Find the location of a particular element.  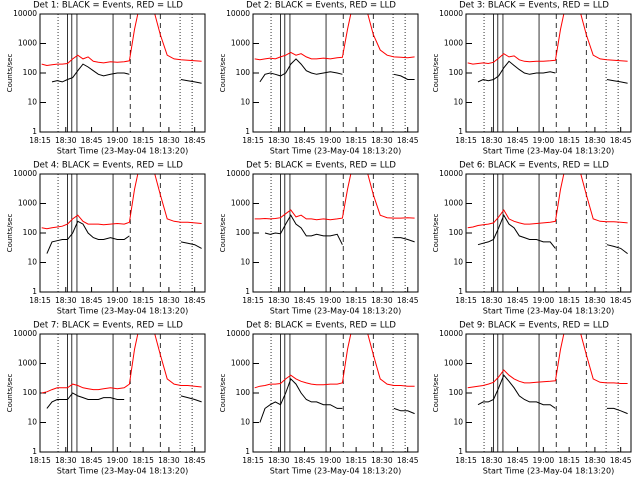

chart-title: Det 9: BLACK = Events, RED = LLD is located at coordinates (534, 326).